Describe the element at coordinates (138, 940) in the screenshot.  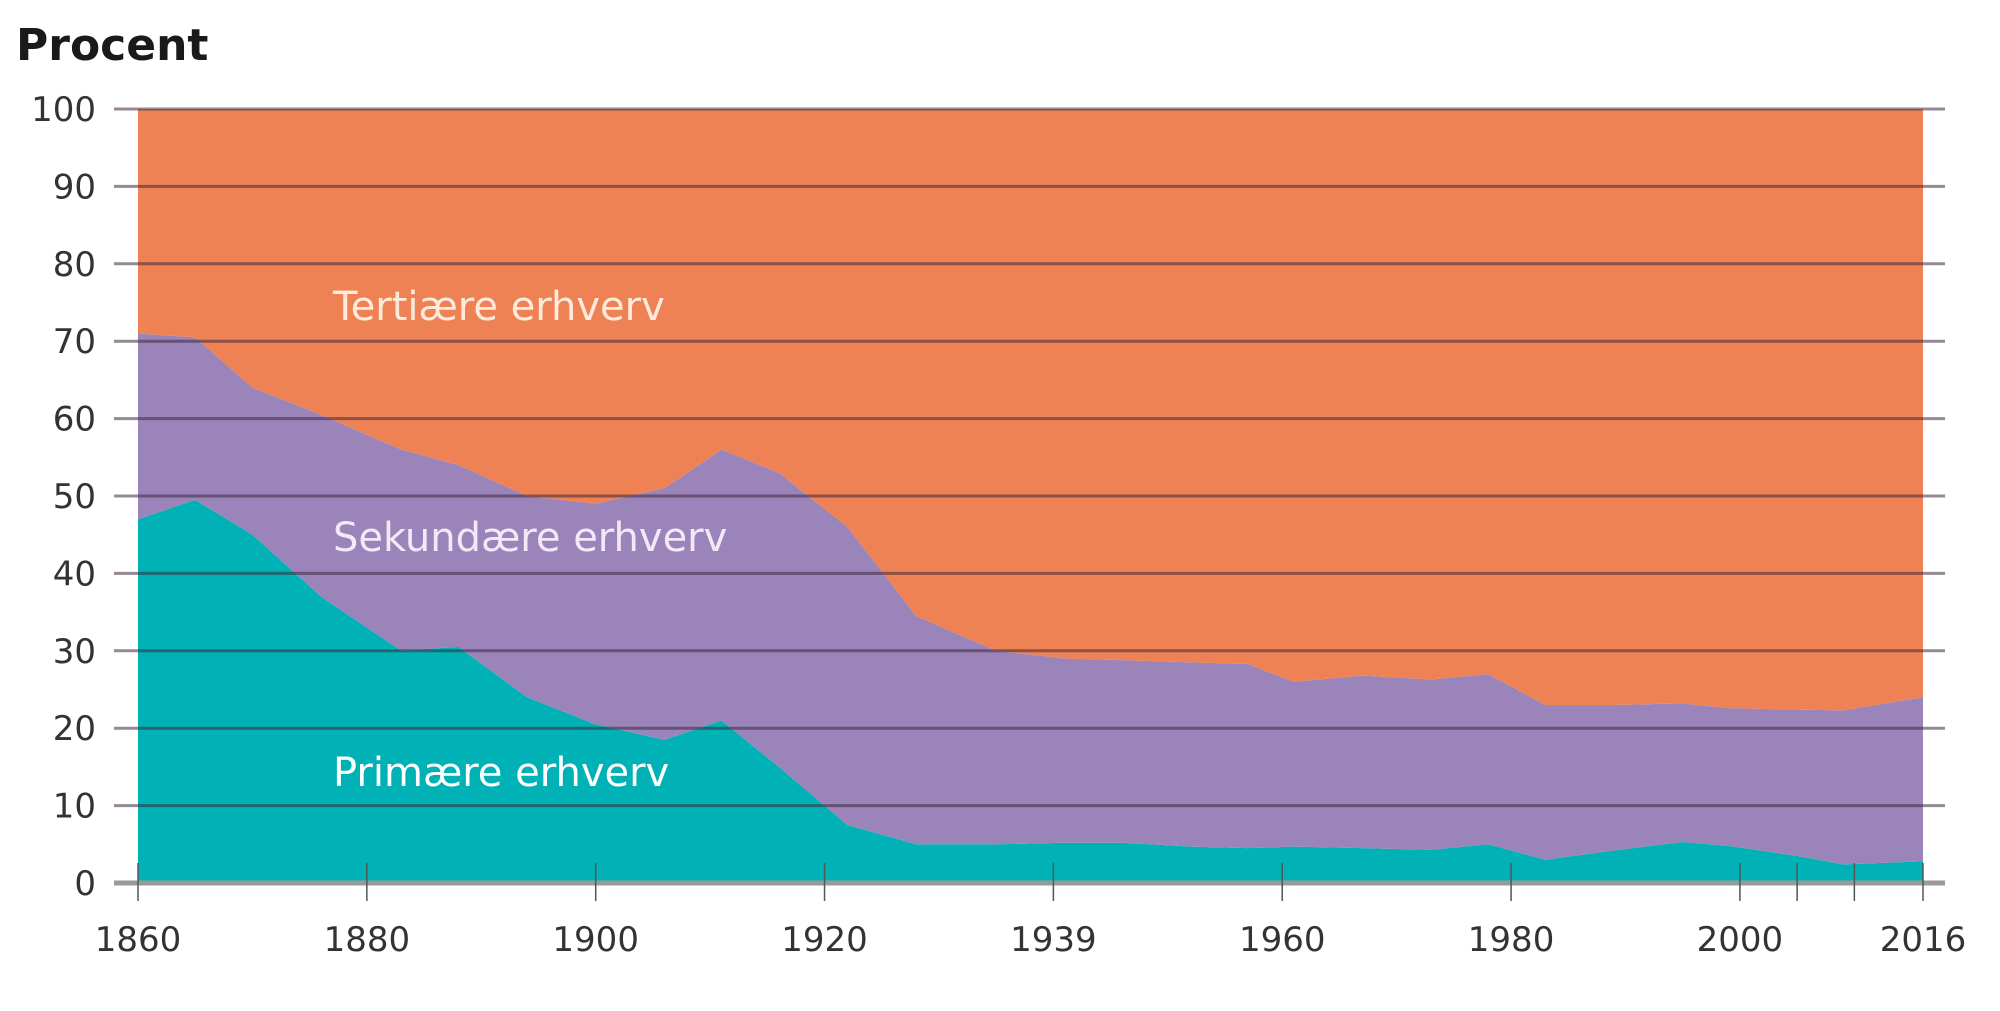
I see `x-tick-label: 1860` at that location.